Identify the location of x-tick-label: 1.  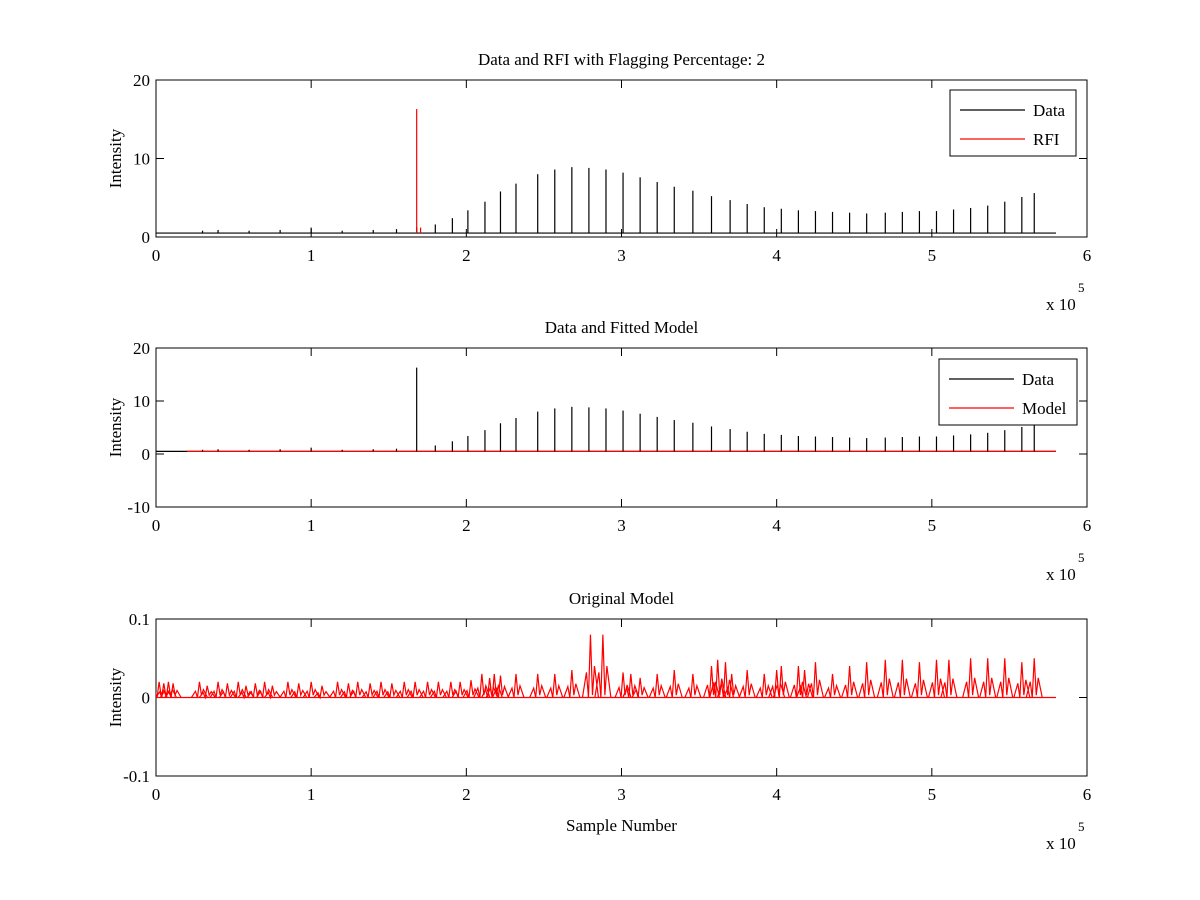
(311, 794).